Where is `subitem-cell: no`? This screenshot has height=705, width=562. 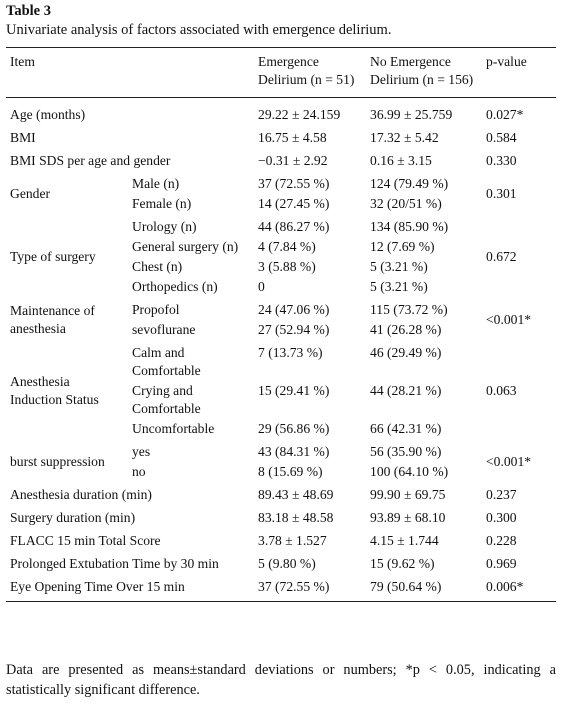 subitem-cell: no is located at coordinates (139, 471).